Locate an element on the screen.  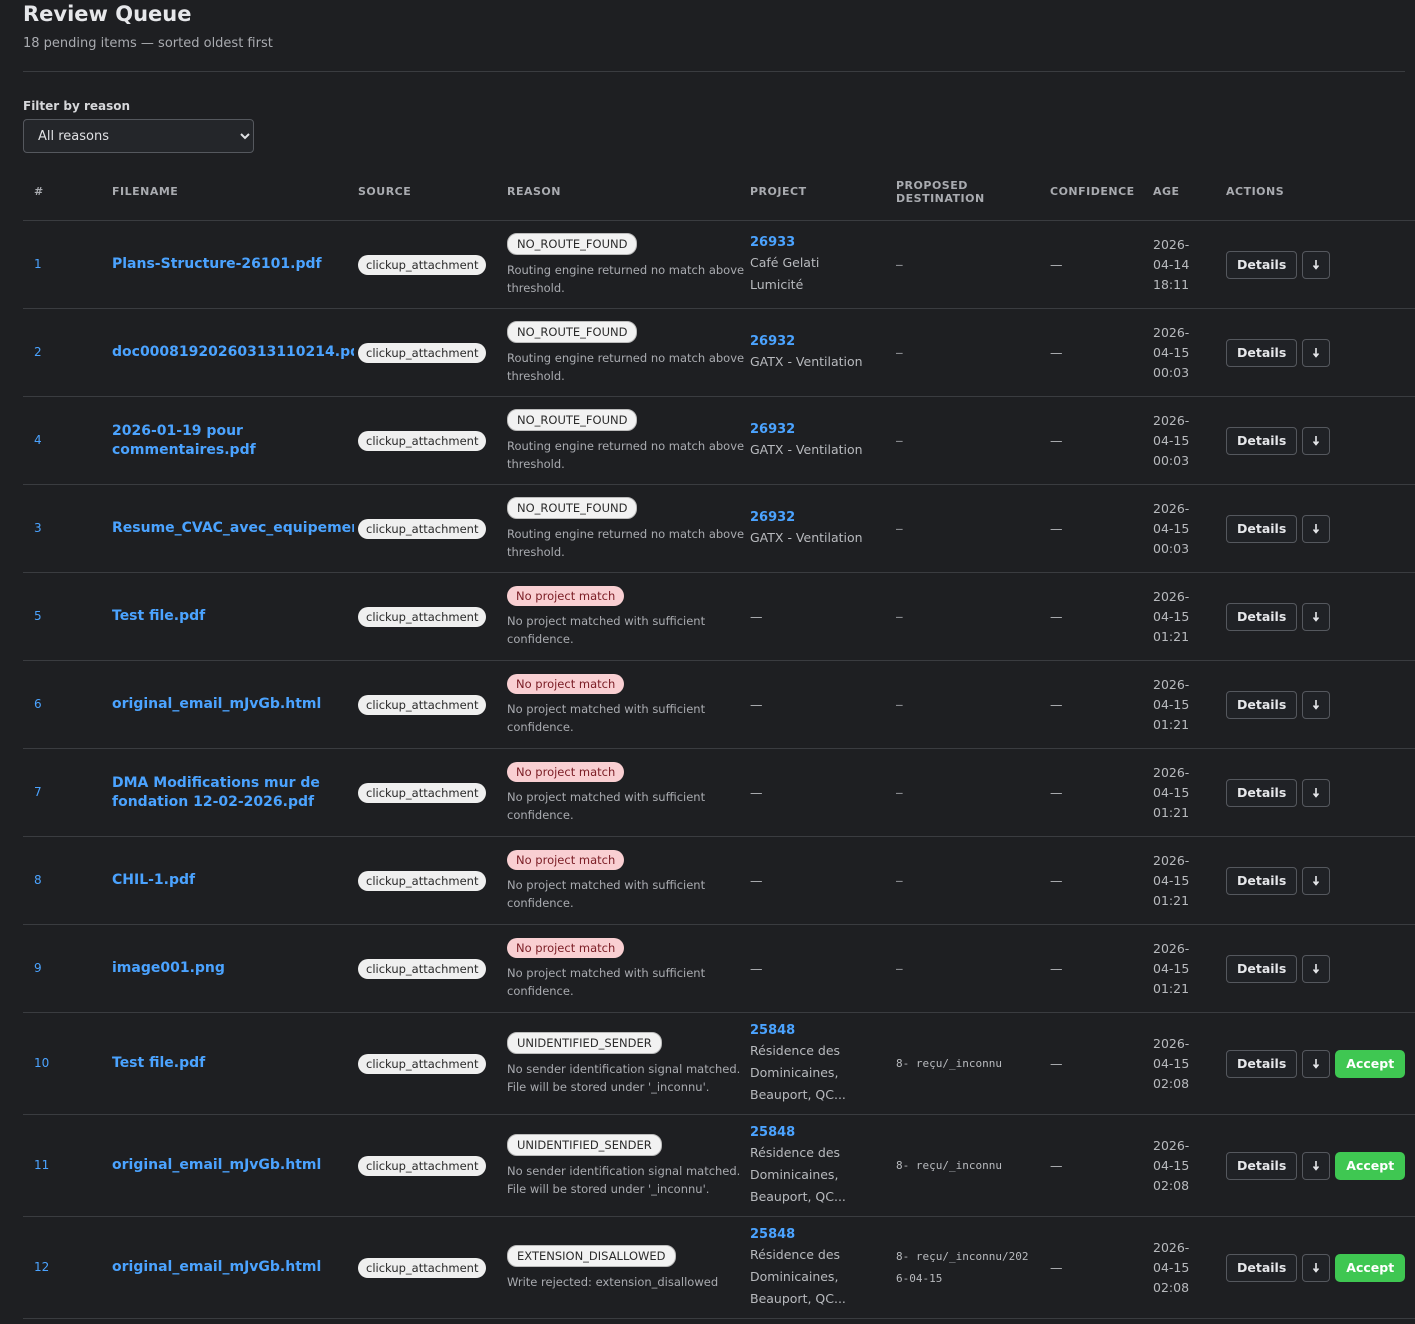
project-link: — is located at coordinates (756, 968).